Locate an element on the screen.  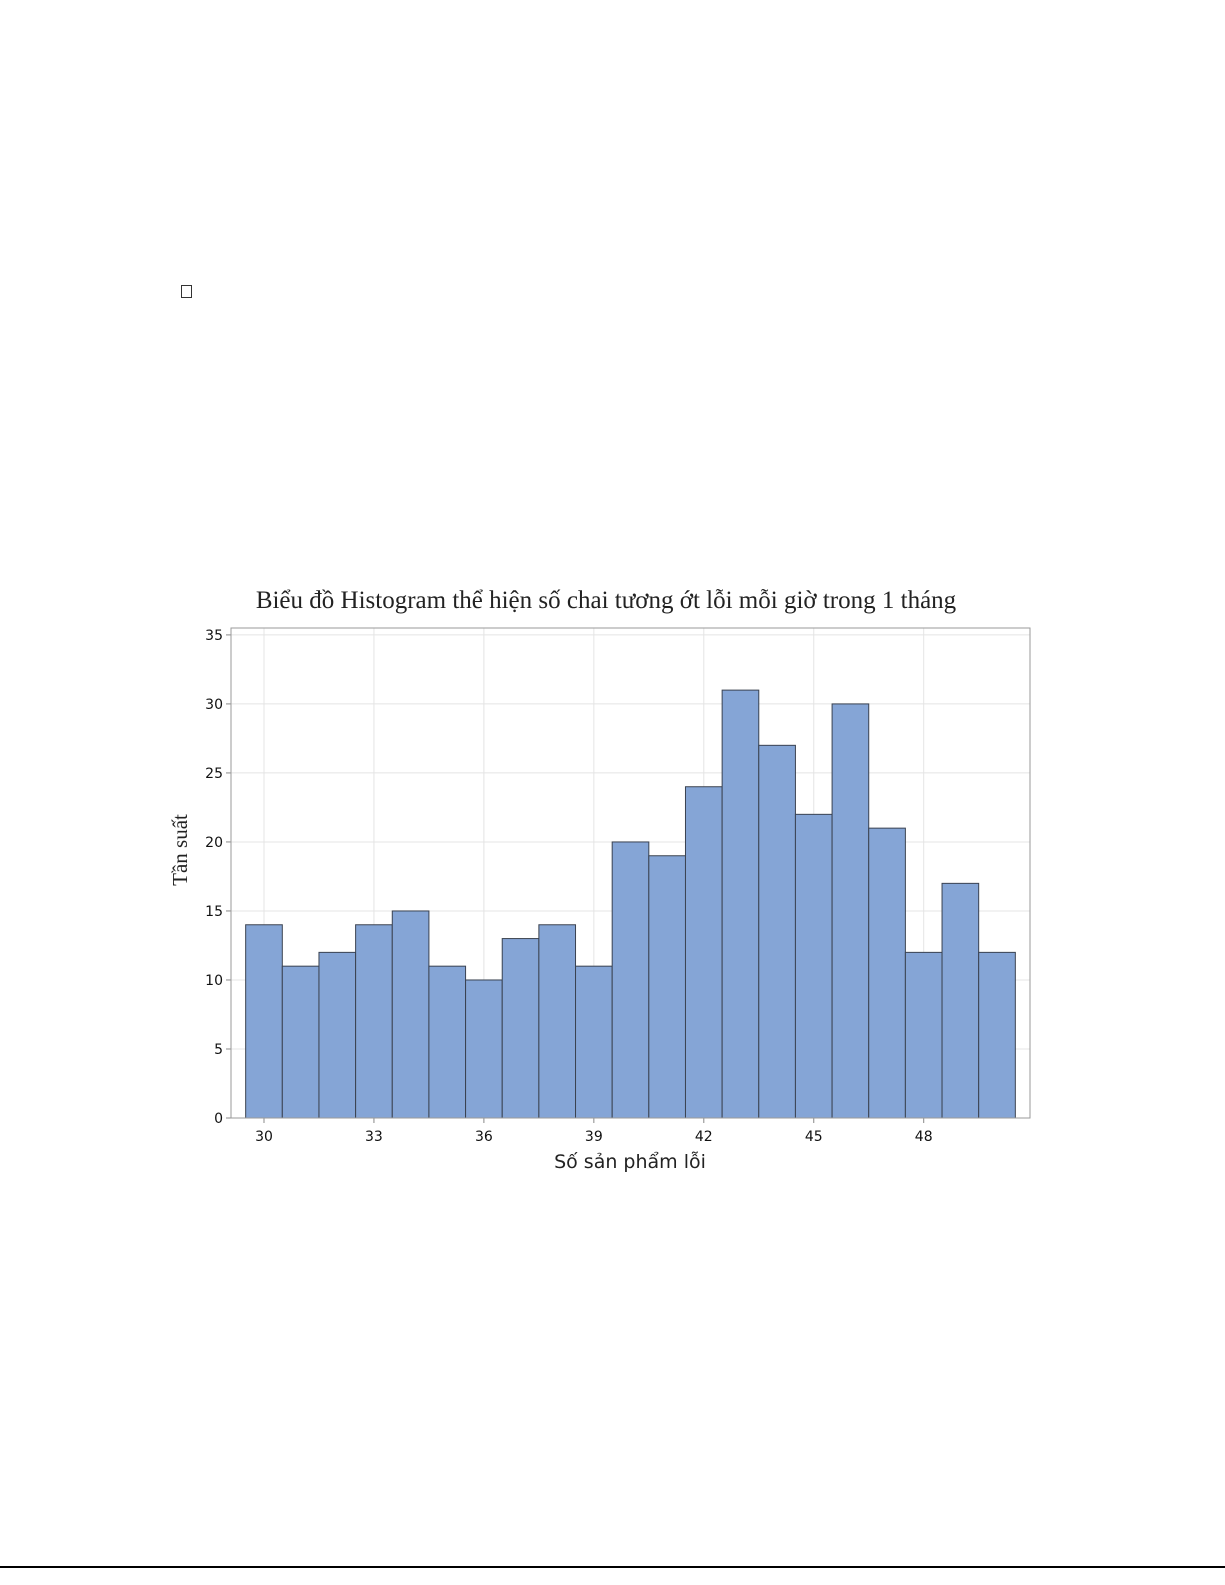
y-tick-label: 10 is located at coordinates (214, 981).